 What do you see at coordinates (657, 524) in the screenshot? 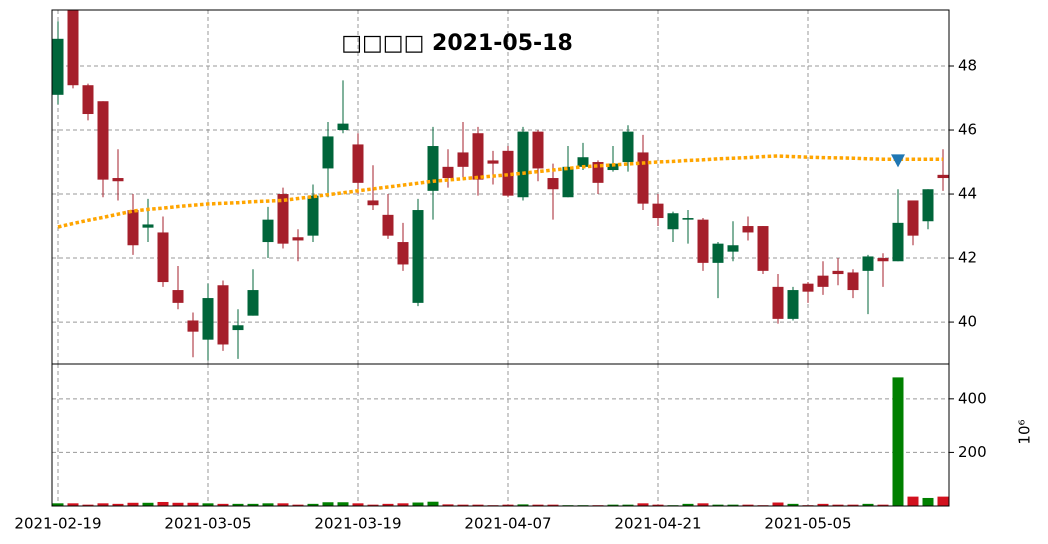
I see `x-tick-label: 2021-04-21` at bounding box center [657, 524].